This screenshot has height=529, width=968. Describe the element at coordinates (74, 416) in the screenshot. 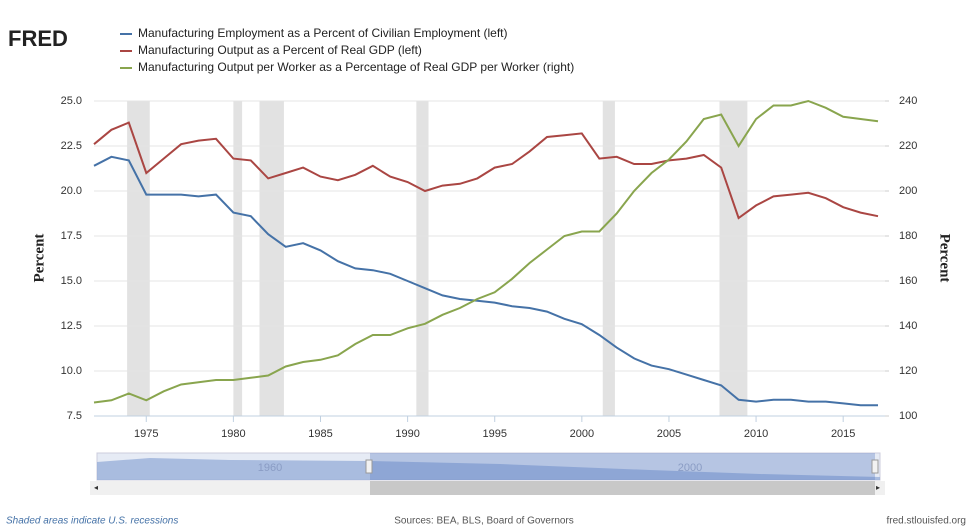

I see `y-tick-label: 7.5` at that location.